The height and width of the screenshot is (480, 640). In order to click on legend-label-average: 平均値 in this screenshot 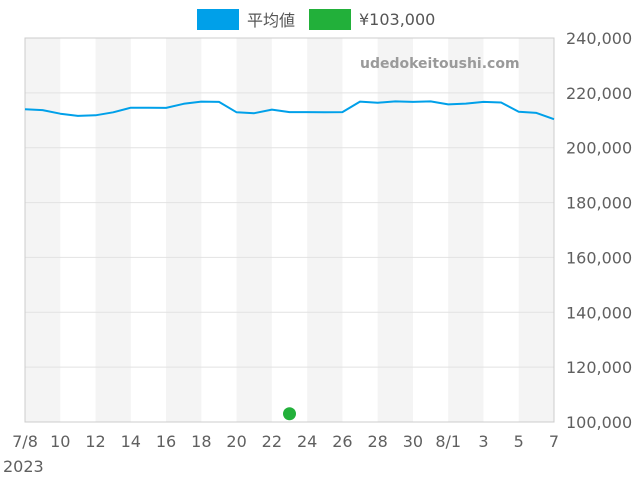, I will do `click(271, 20)`.